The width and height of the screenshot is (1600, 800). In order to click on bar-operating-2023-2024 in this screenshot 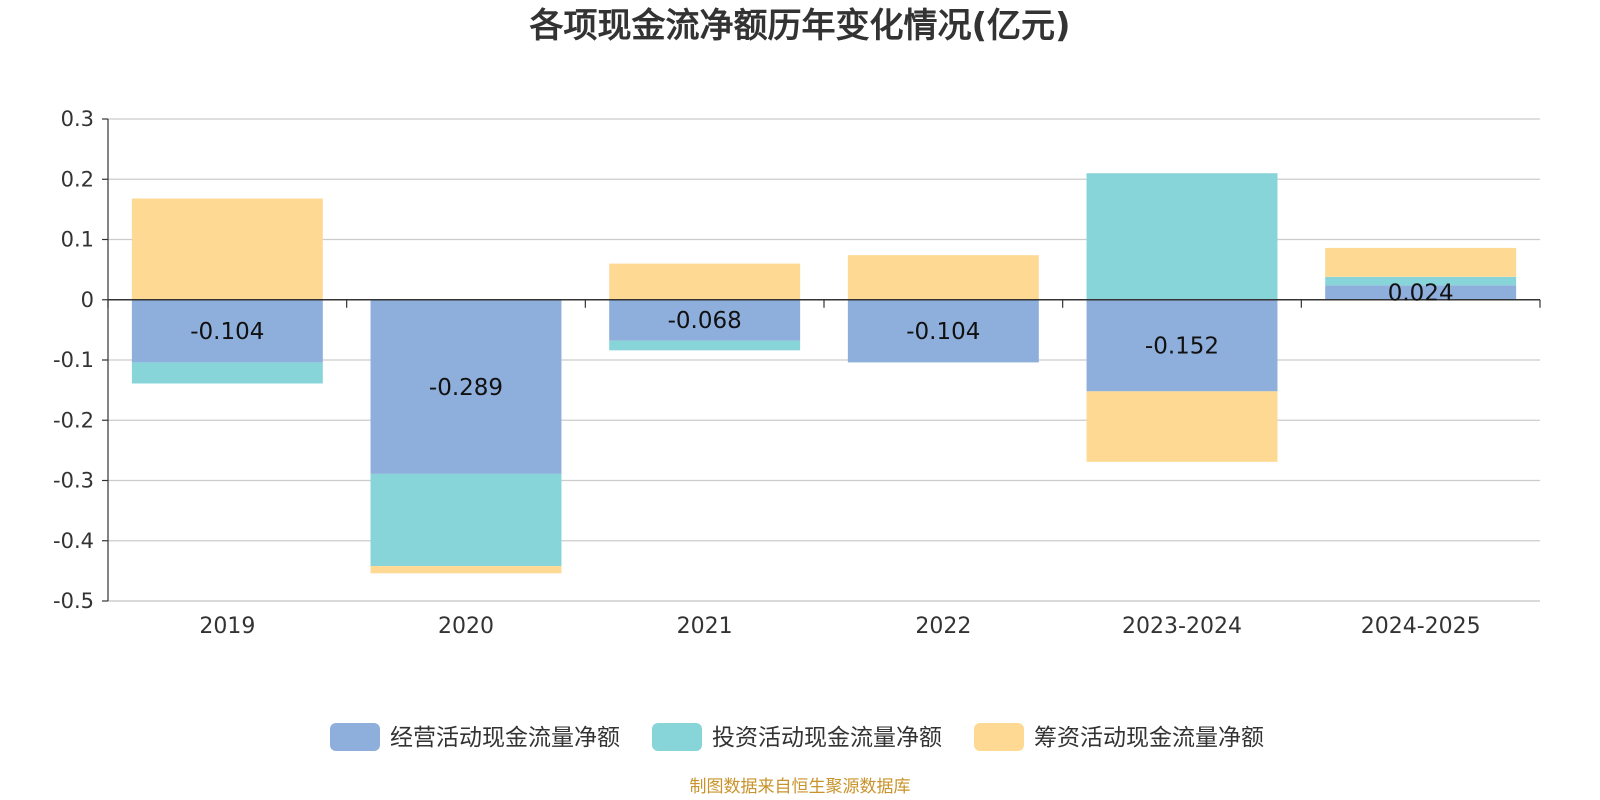, I will do `click(1182, 345)`.